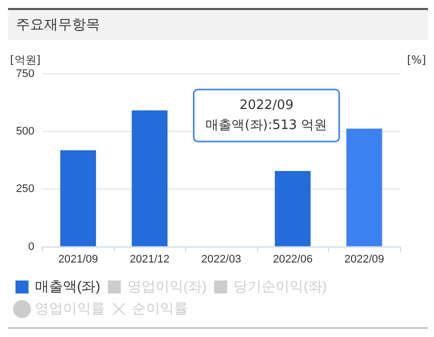 This screenshot has height=337, width=434. Describe the element at coordinates (416, 59) in the screenshot. I see `y2-axis-title: [%]` at that location.